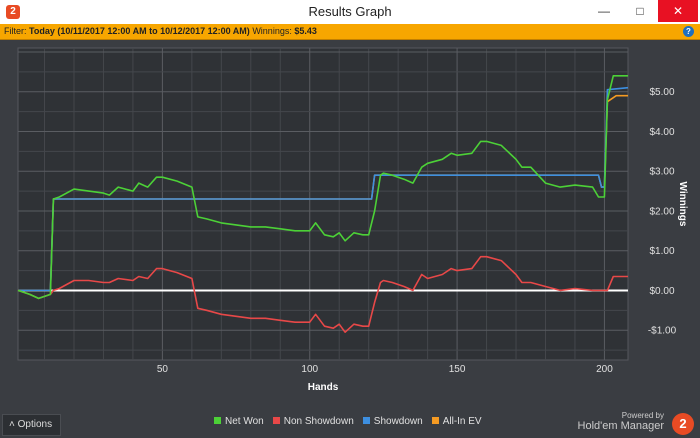  I want to click on x-tick-label: 200, so click(604, 369).